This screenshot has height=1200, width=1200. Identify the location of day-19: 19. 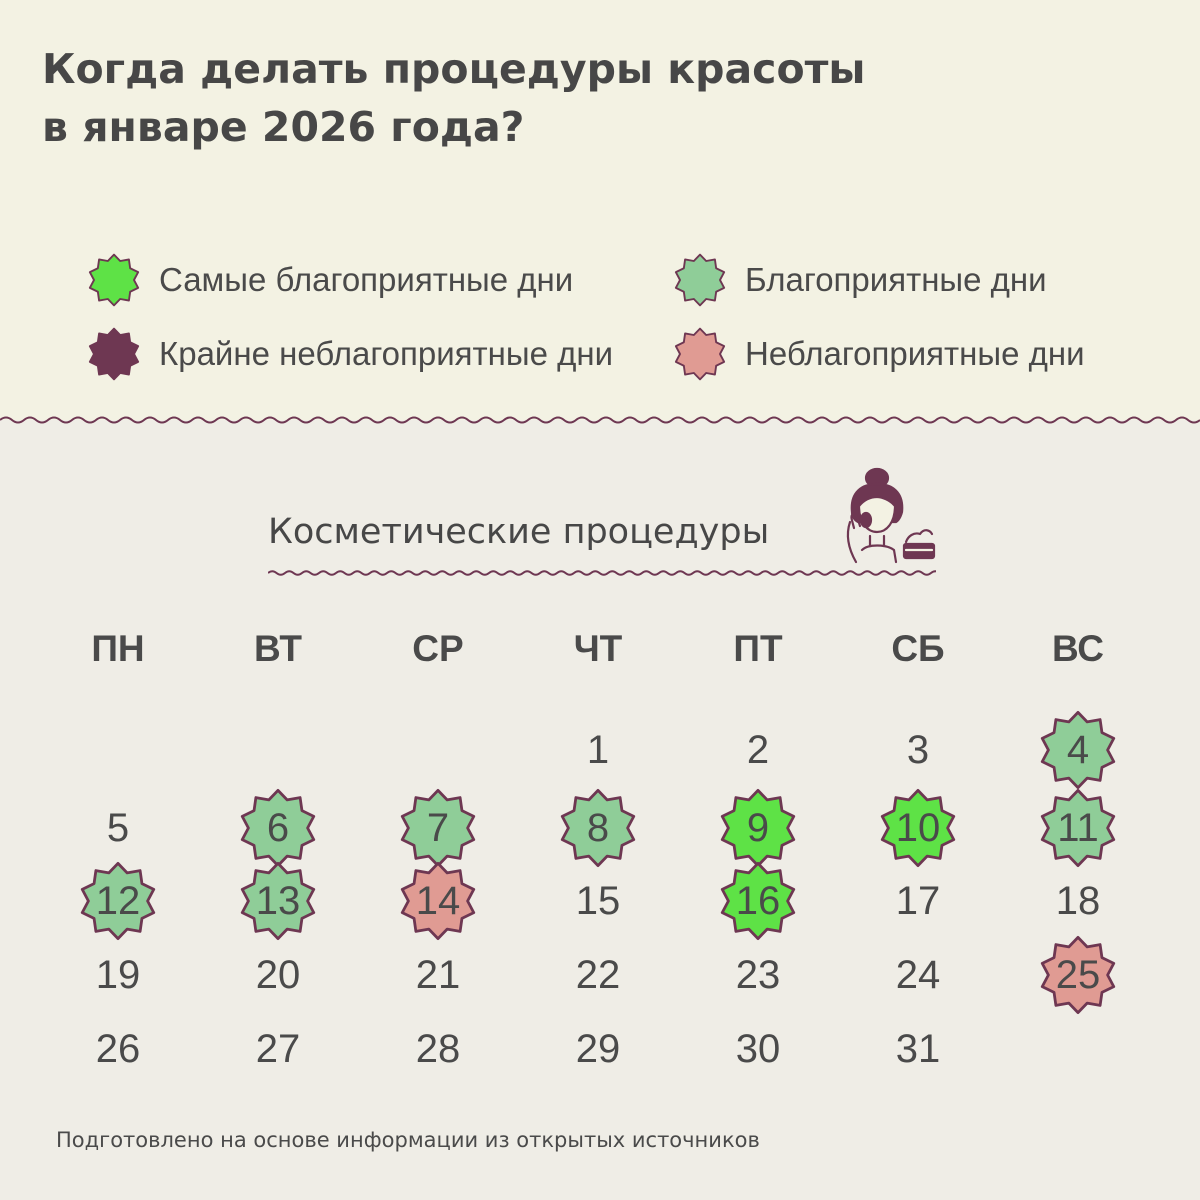
(118, 975).